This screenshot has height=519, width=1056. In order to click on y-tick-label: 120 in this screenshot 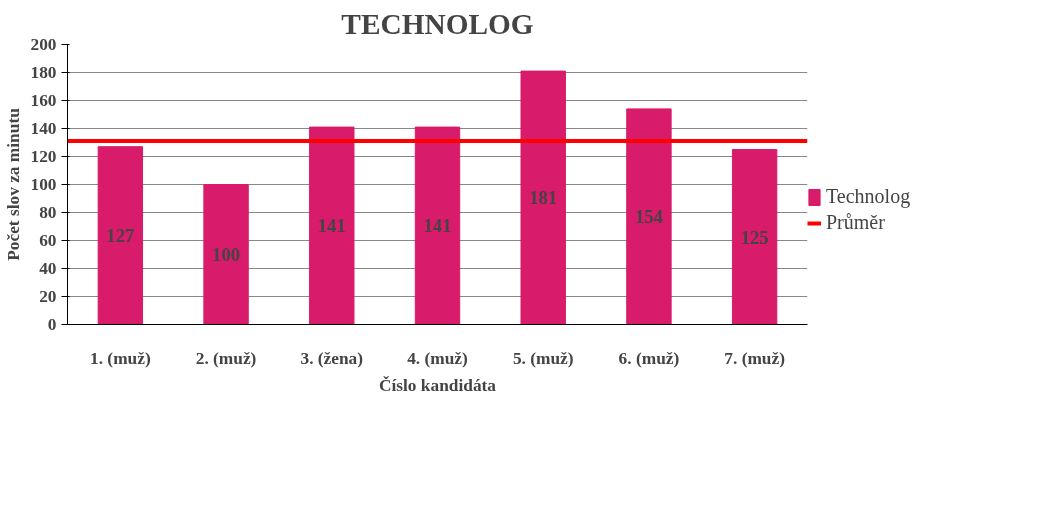, I will do `click(43, 156)`.